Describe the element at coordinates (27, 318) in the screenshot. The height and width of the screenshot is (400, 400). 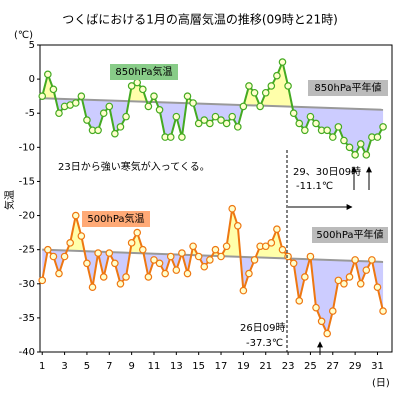
I see `y-tick-label: -35` at that location.